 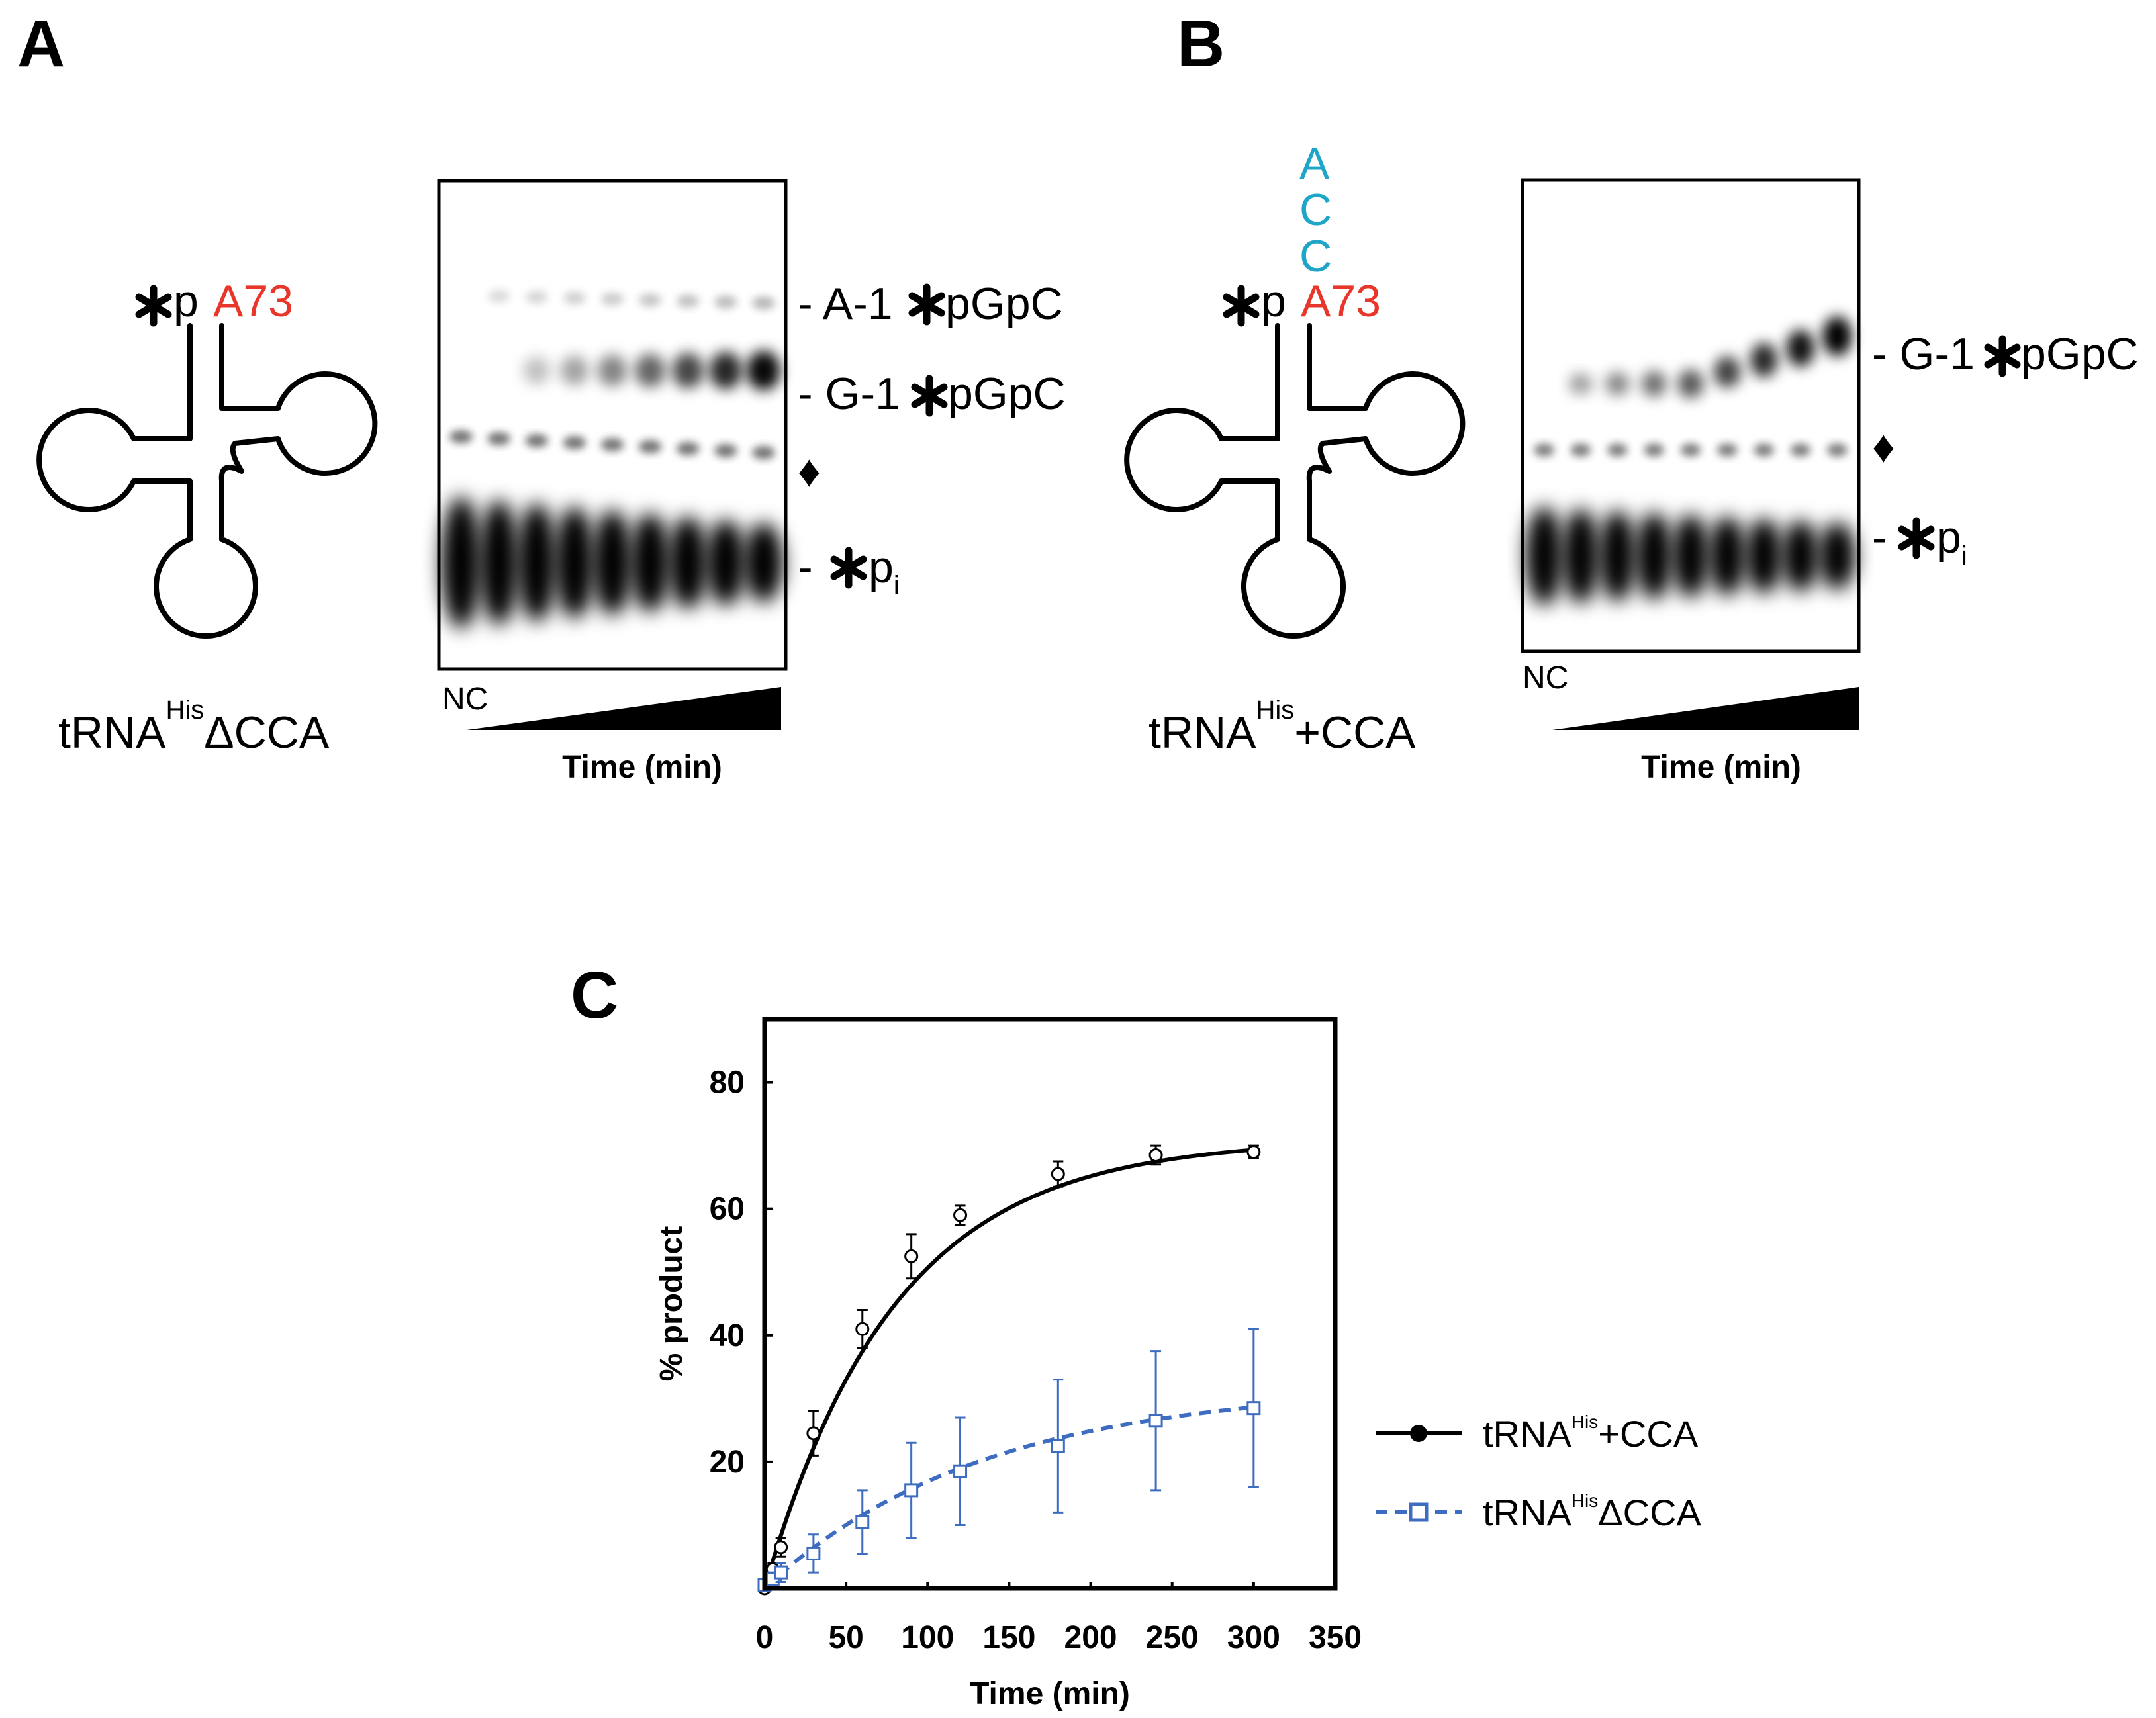 What do you see at coordinates (1591, 1433) in the screenshot?
I see `legend-label-cca: tRNAHis+CCA` at bounding box center [1591, 1433].